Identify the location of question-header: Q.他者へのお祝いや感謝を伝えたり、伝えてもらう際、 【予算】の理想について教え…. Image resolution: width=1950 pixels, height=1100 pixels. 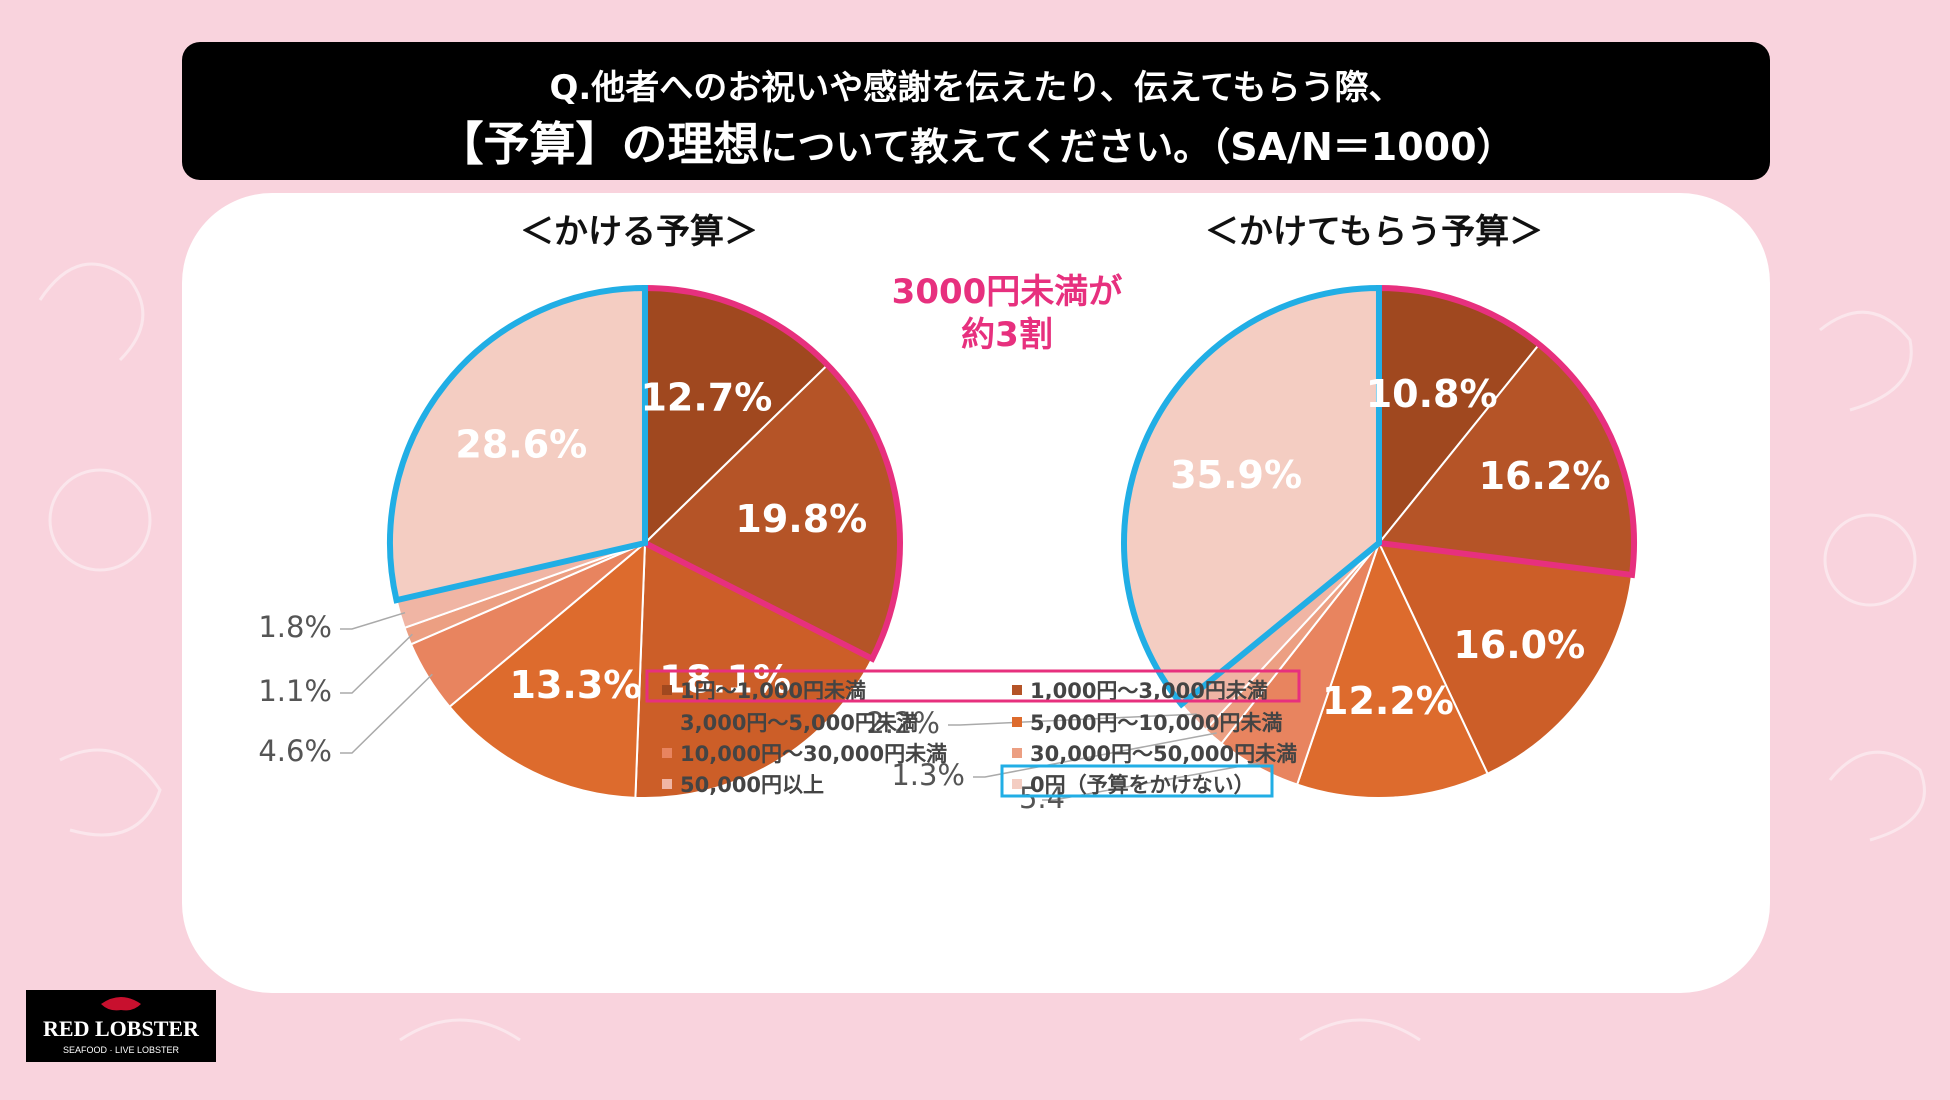
(976, 111).